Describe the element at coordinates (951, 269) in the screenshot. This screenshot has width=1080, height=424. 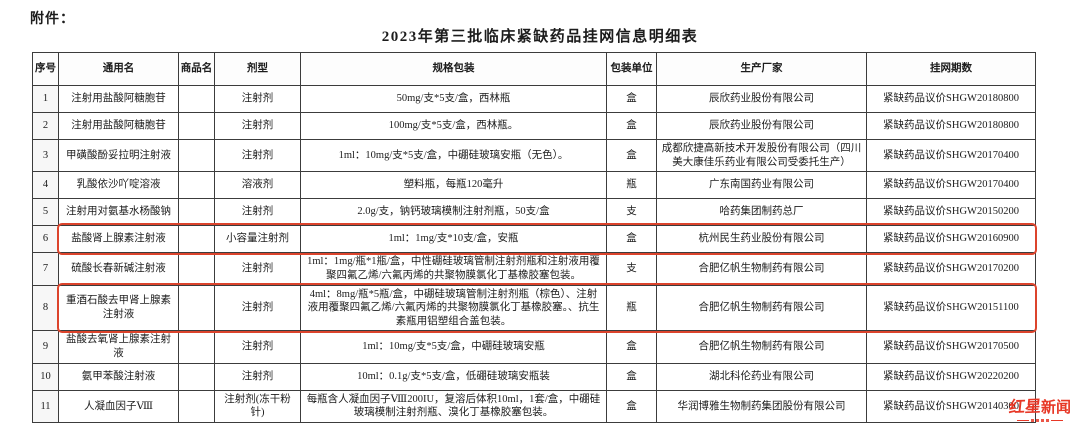
I see `cell-listing-period: 紧缺药品议价SHGW20170200` at that location.